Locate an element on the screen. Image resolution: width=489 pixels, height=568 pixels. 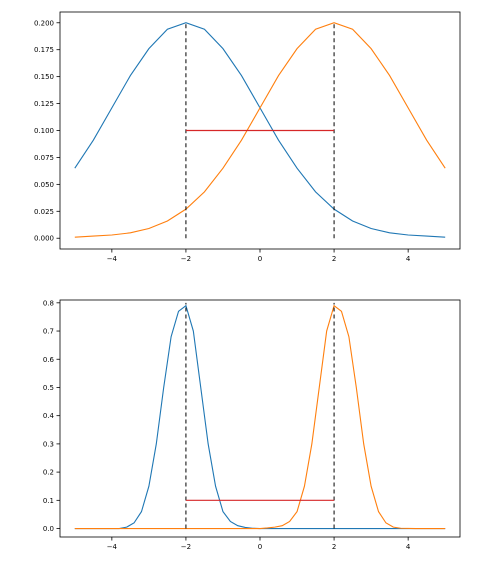
y-tick-label: 0.1 is located at coordinates (48, 501).